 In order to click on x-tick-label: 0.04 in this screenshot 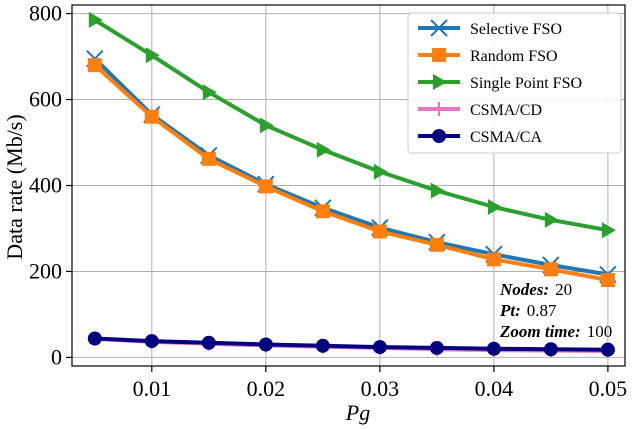, I will do `click(494, 388)`.